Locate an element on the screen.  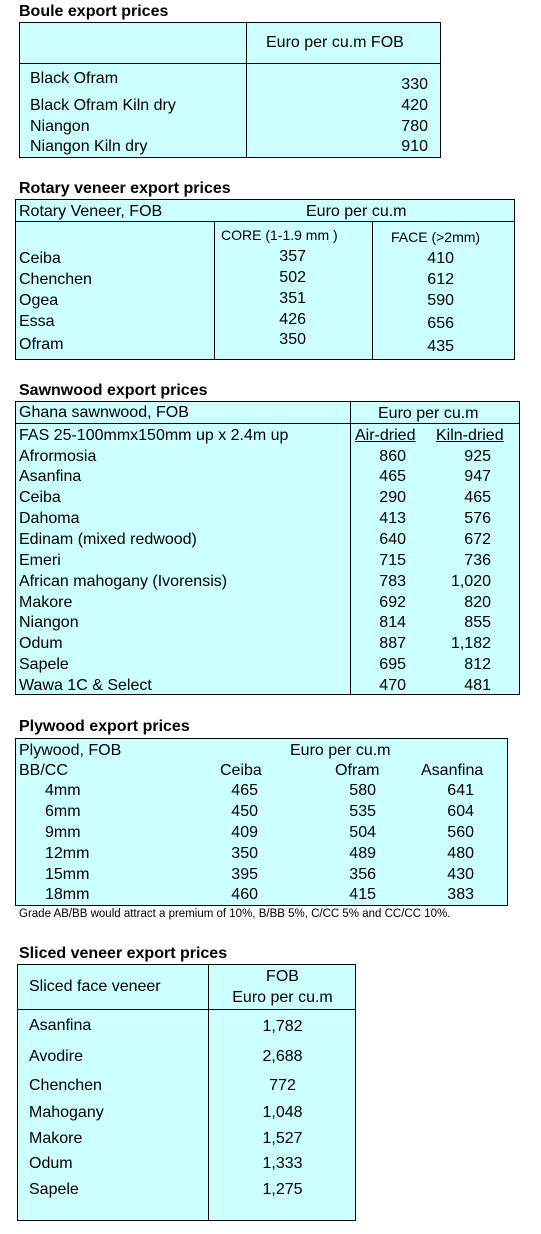
rotary-title: Rotary veneer export prices is located at coordinates (125, 188).